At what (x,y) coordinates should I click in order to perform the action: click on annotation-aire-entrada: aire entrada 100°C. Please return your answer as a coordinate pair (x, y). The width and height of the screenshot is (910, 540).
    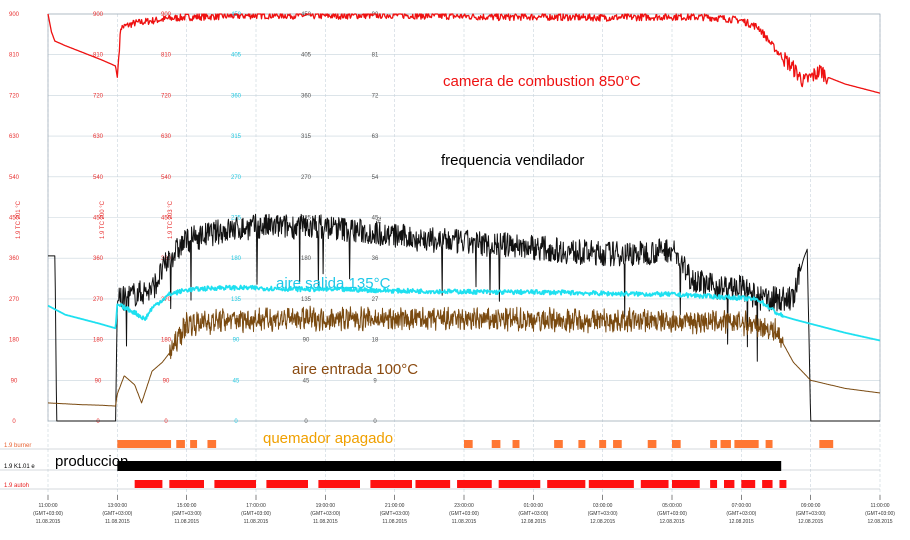
    Looking at the image, I should click on (355, 369).